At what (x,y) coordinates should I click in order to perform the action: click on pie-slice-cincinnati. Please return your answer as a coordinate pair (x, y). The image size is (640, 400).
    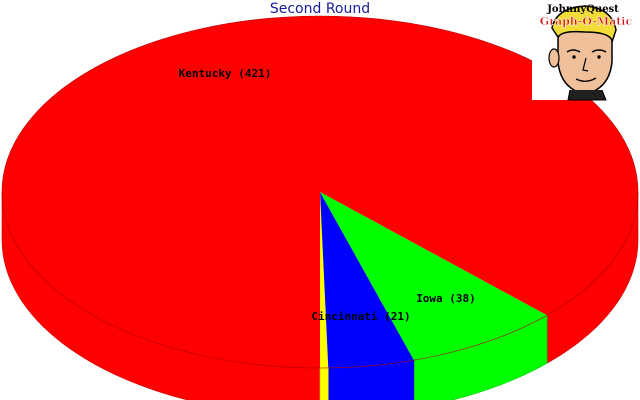
    Looking at the image, I should click on (367, 280).